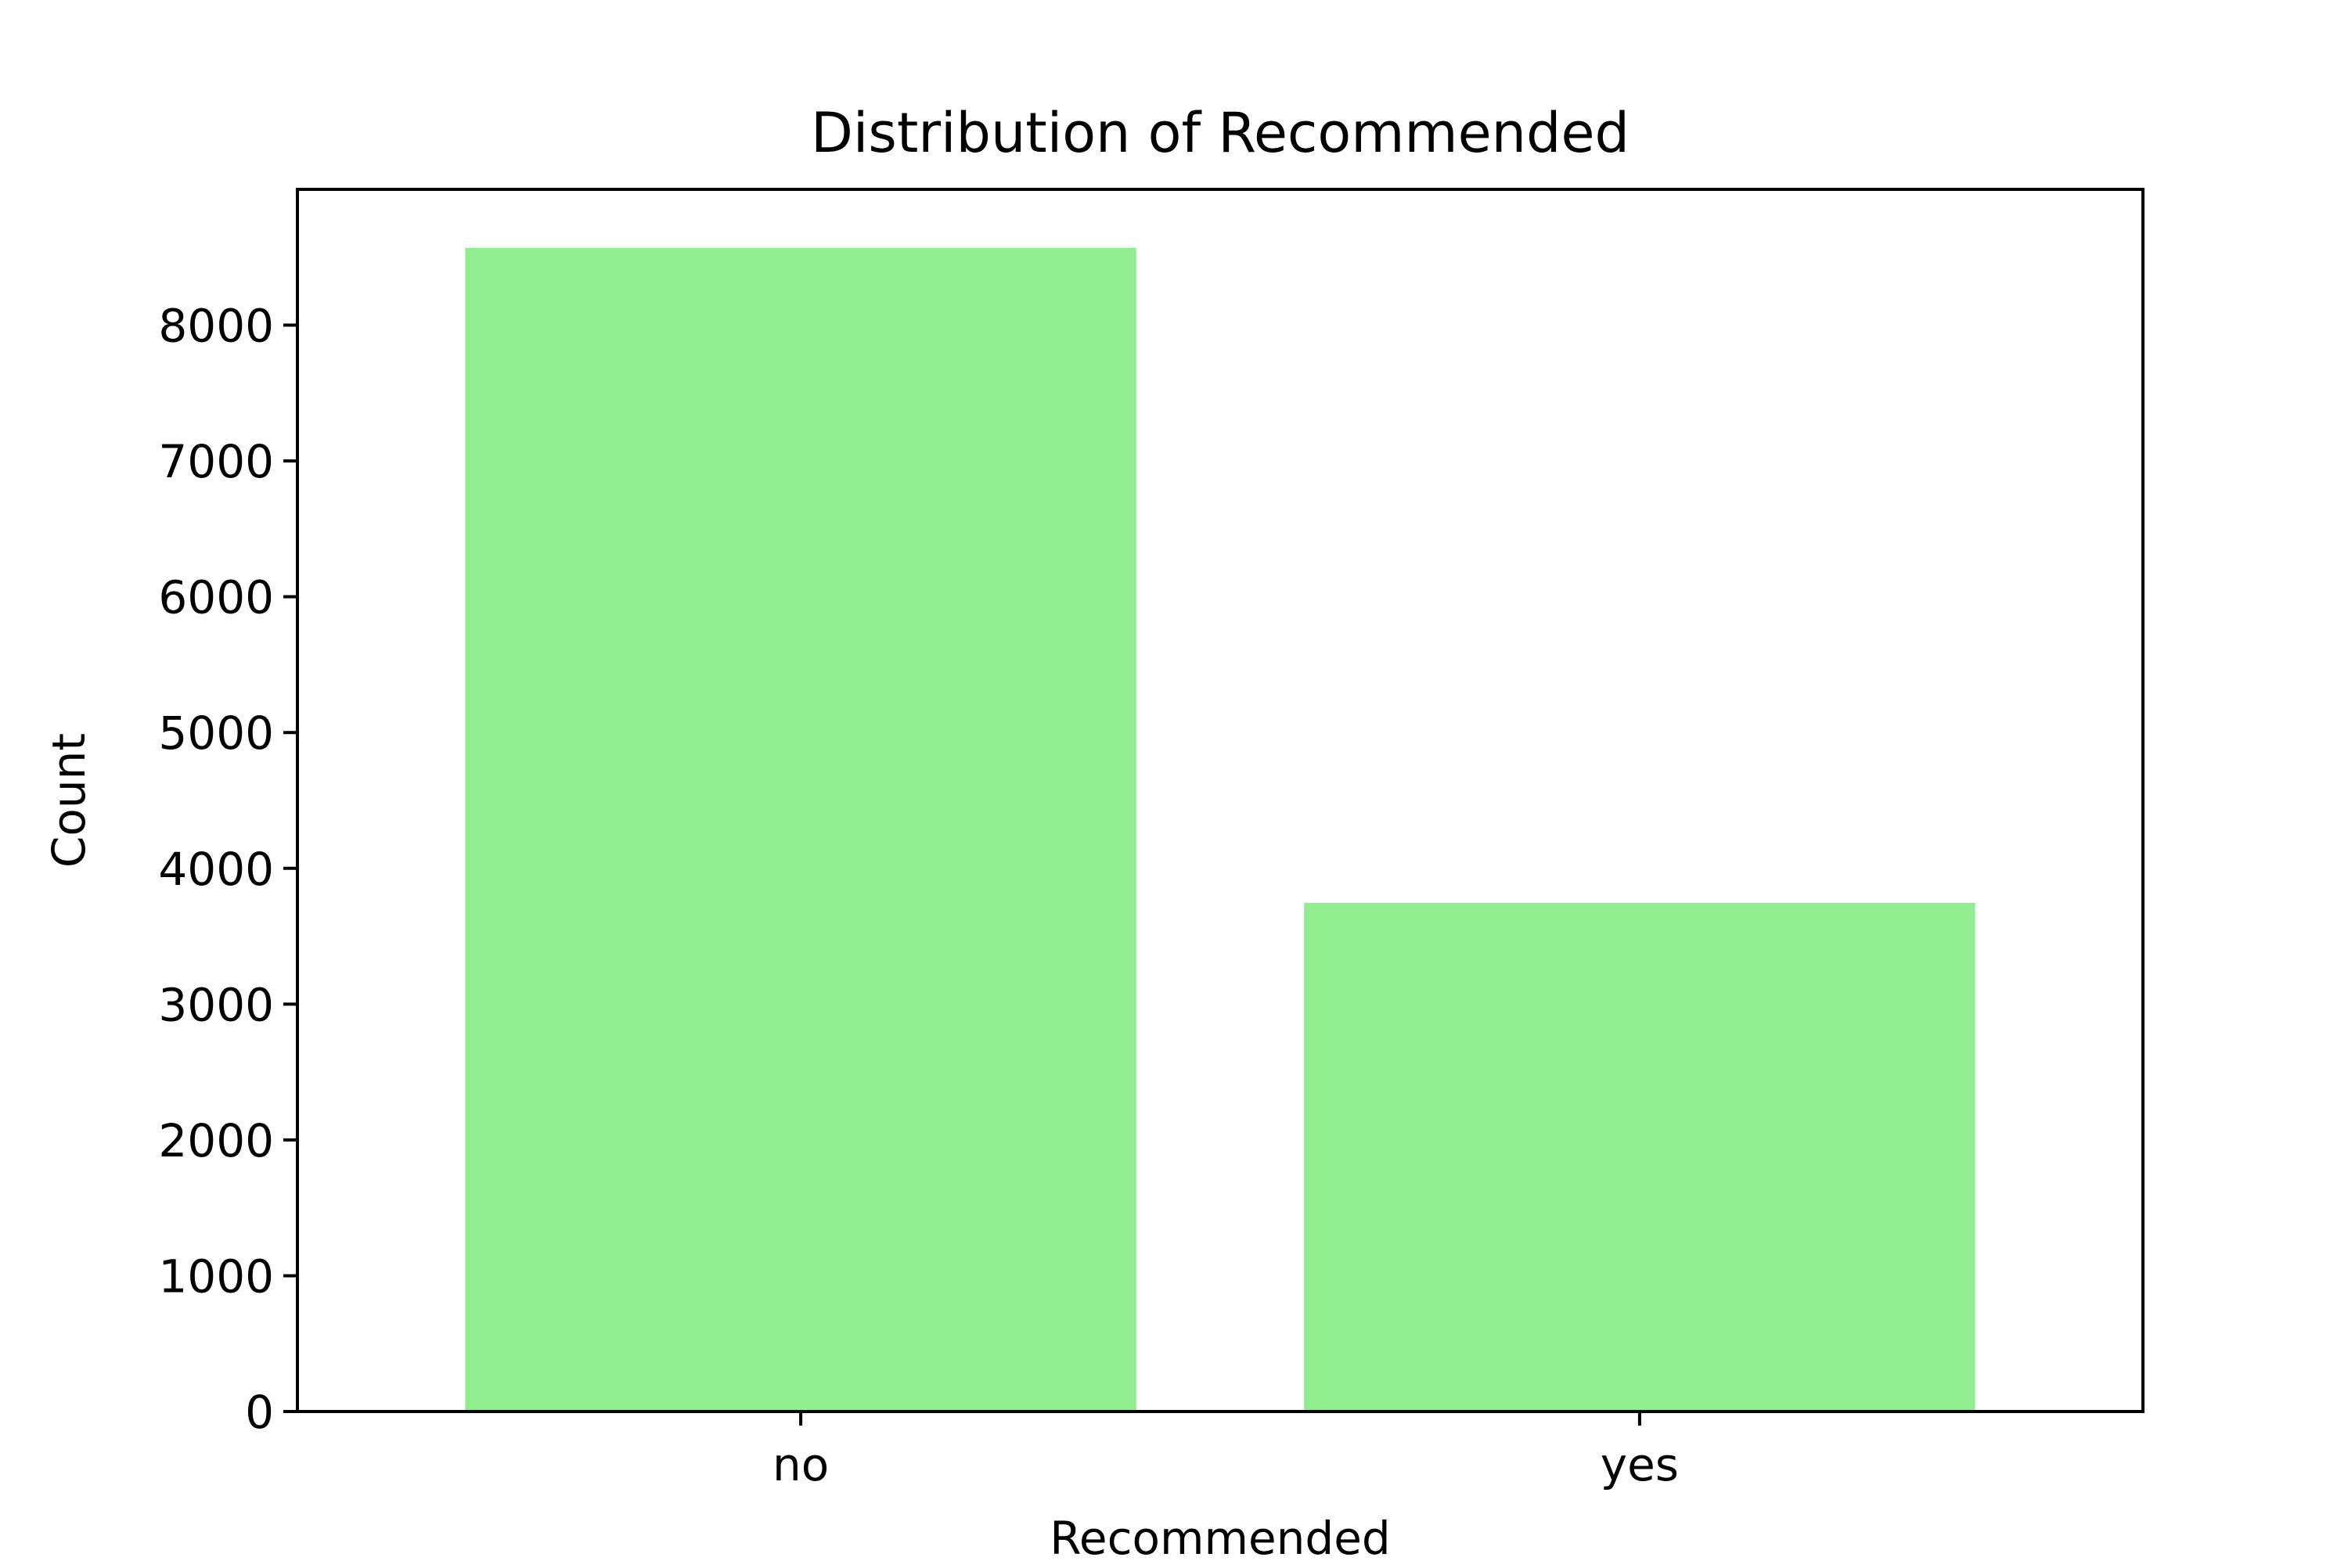  Describe the element at coordinates (216, 733) in the screenshot. I see `y-tick-label: 5000` at that location.